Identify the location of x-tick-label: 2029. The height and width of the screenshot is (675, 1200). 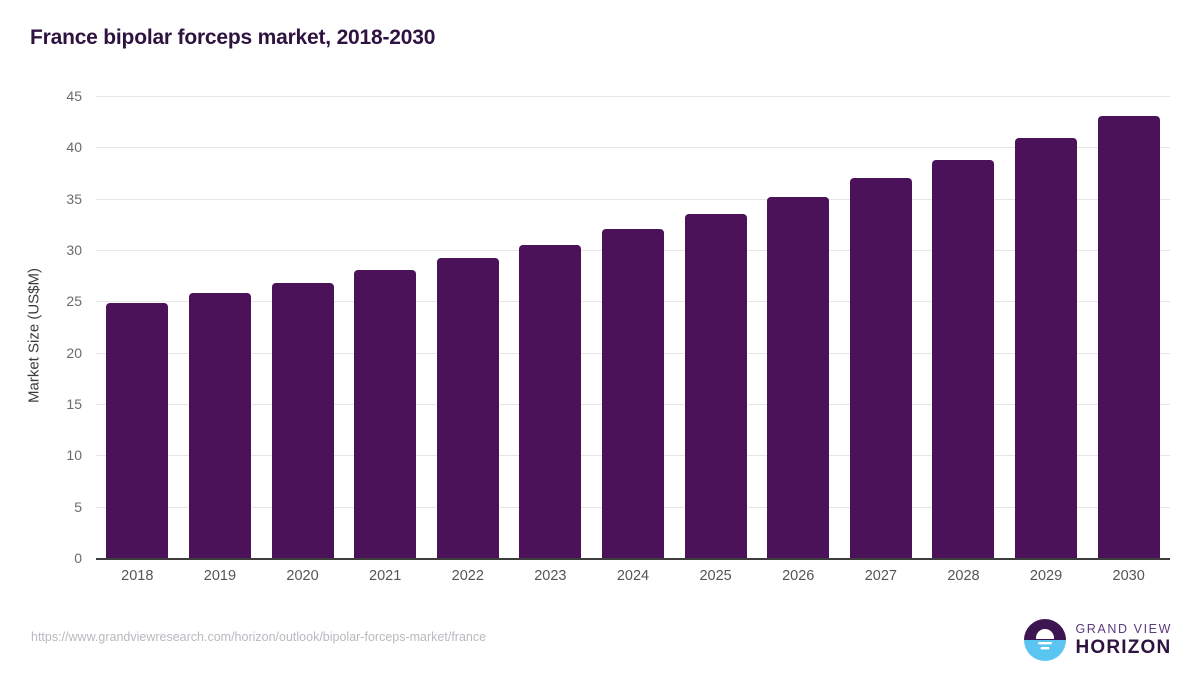
(1046, 576).